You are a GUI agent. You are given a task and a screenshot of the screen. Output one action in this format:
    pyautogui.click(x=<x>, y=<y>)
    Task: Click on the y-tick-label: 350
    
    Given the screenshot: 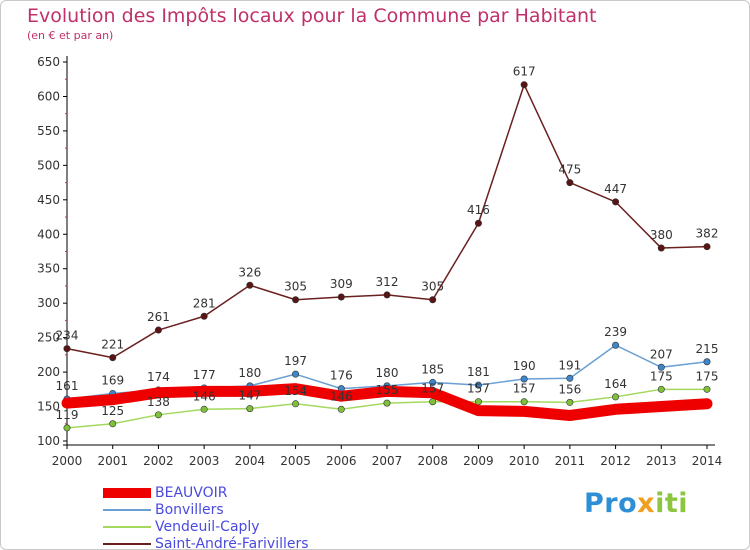 What is the action you would take?
    pyautogui.click(x=48, y=269)
    